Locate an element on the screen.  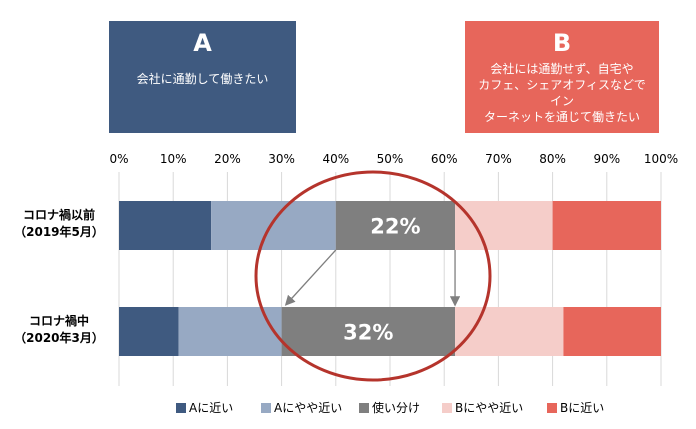
legend-item: Aに近い is located at coordinates (204, 407).